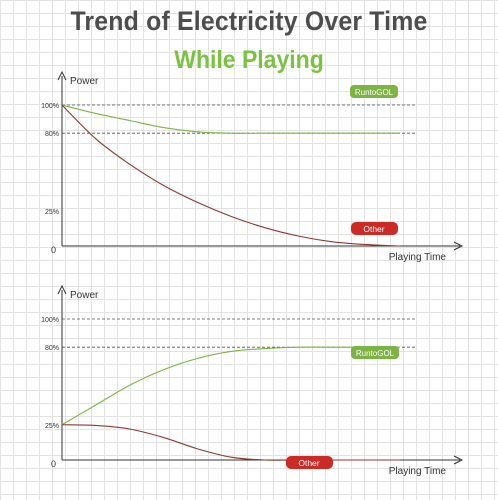  What do you see at coordinates (230, 442) in the screenshot?
I see `series-line-other` at bounding box center [230, 442].